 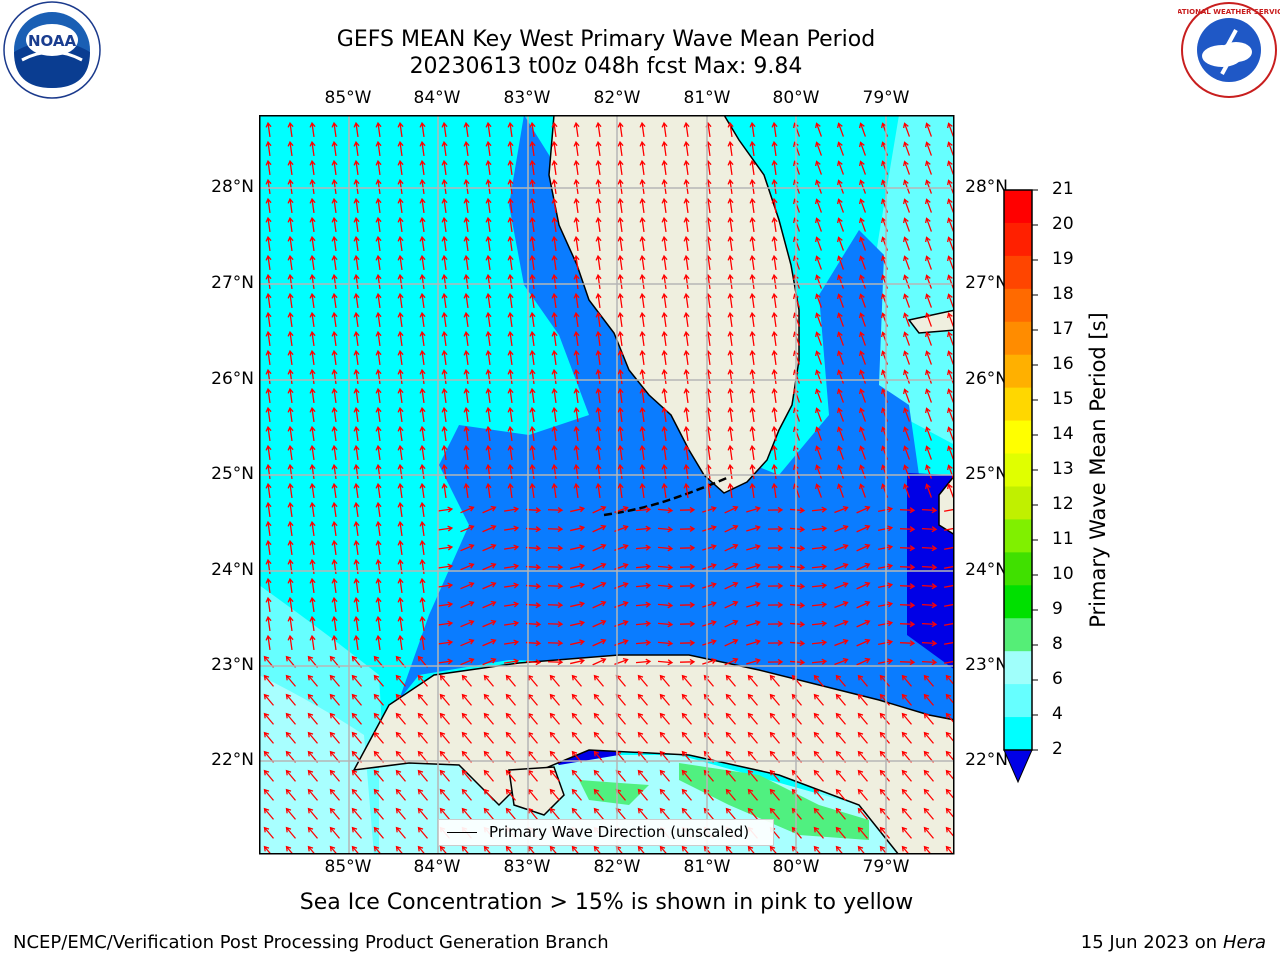 I want to click on nws-logo-text: NATIONAL WEATHER SERVICE, so click(x=1229, y=12).